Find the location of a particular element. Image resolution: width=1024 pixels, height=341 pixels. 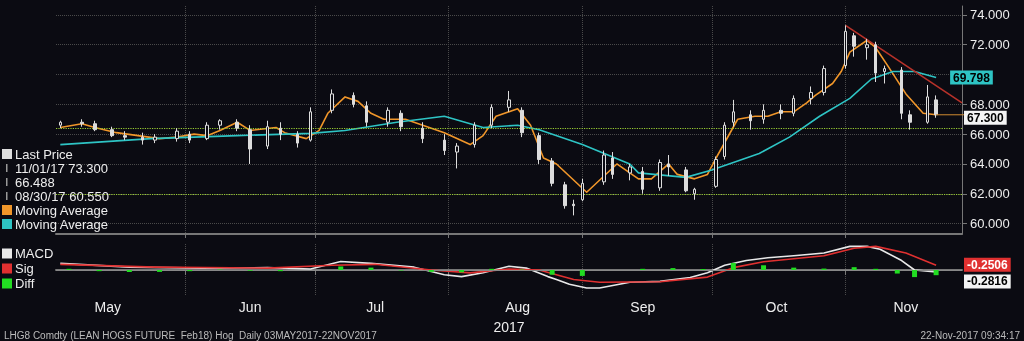

x-tick-label: Jun is located at coordinates (250, 307).